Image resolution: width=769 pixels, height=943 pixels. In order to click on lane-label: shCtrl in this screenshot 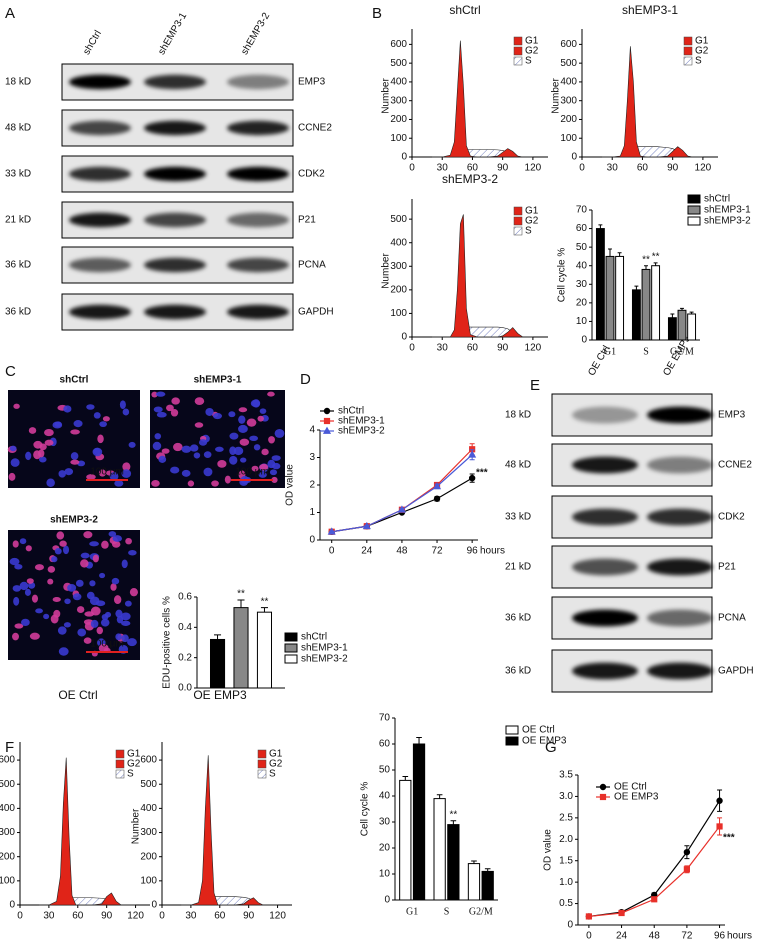, I will do `click(92, 43)`.